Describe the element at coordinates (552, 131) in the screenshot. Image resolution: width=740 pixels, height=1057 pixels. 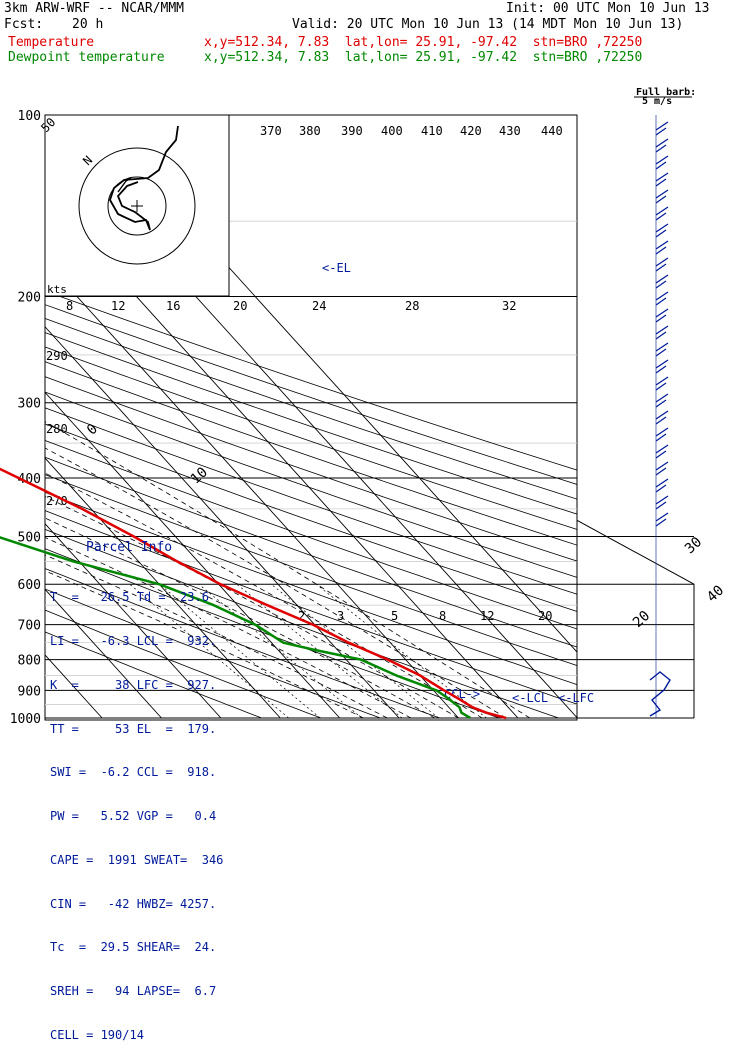
I see `theta-label: 440` at that location.